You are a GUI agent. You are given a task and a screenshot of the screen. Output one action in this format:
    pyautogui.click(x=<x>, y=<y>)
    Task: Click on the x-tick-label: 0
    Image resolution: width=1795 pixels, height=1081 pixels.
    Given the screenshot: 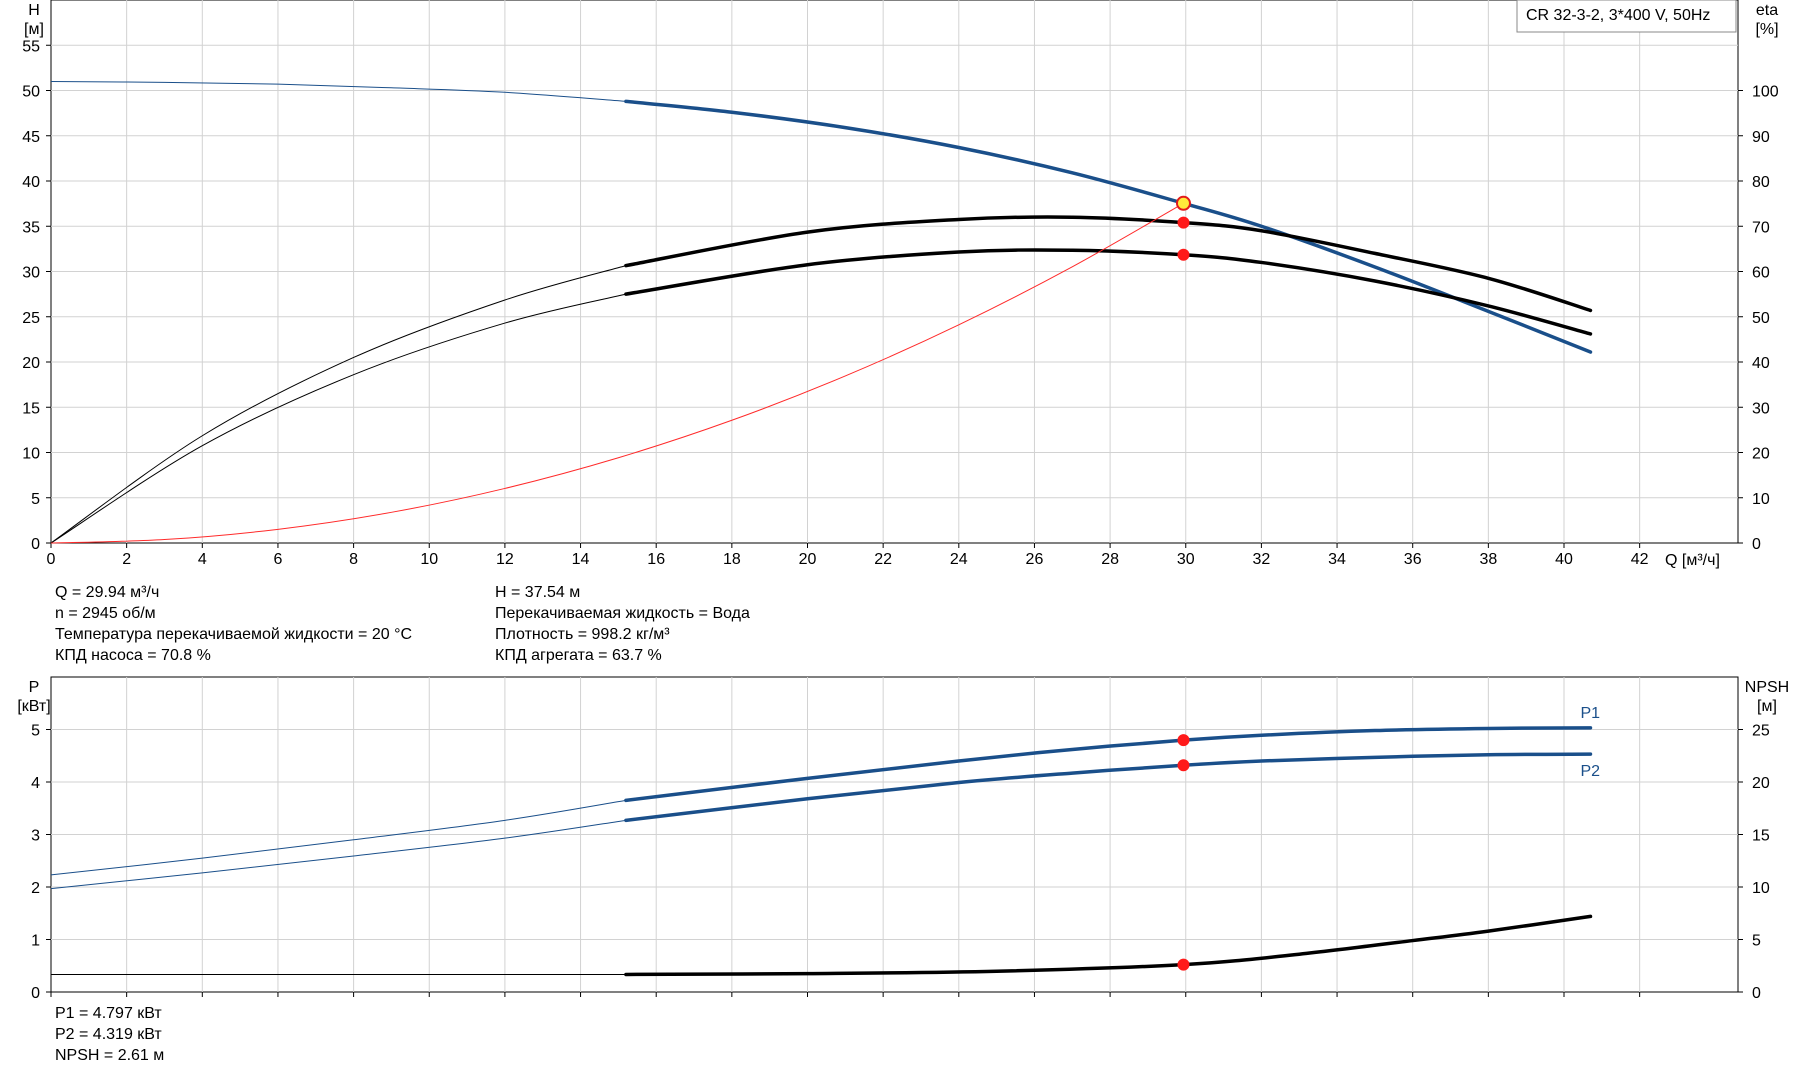 What is the action you would take?
    pyautogui.click(x=51, y=559)
    